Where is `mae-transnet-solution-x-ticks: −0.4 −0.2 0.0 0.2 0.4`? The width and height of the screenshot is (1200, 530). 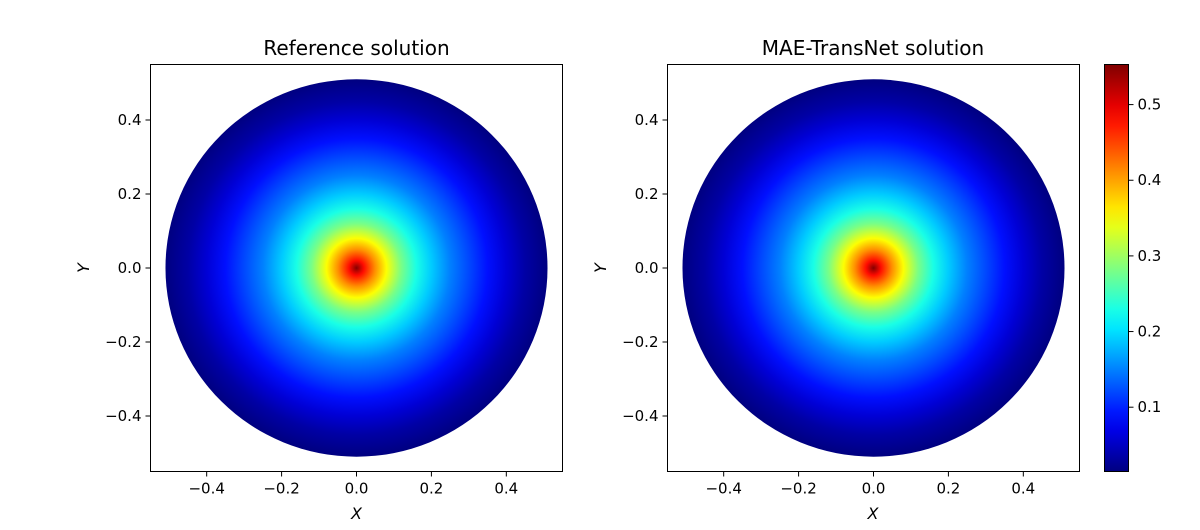 mae-transnet-solution-x-ticks: −0.4 −0.2 0.0 0.2 0.4 is located at coordinates (870, 484).